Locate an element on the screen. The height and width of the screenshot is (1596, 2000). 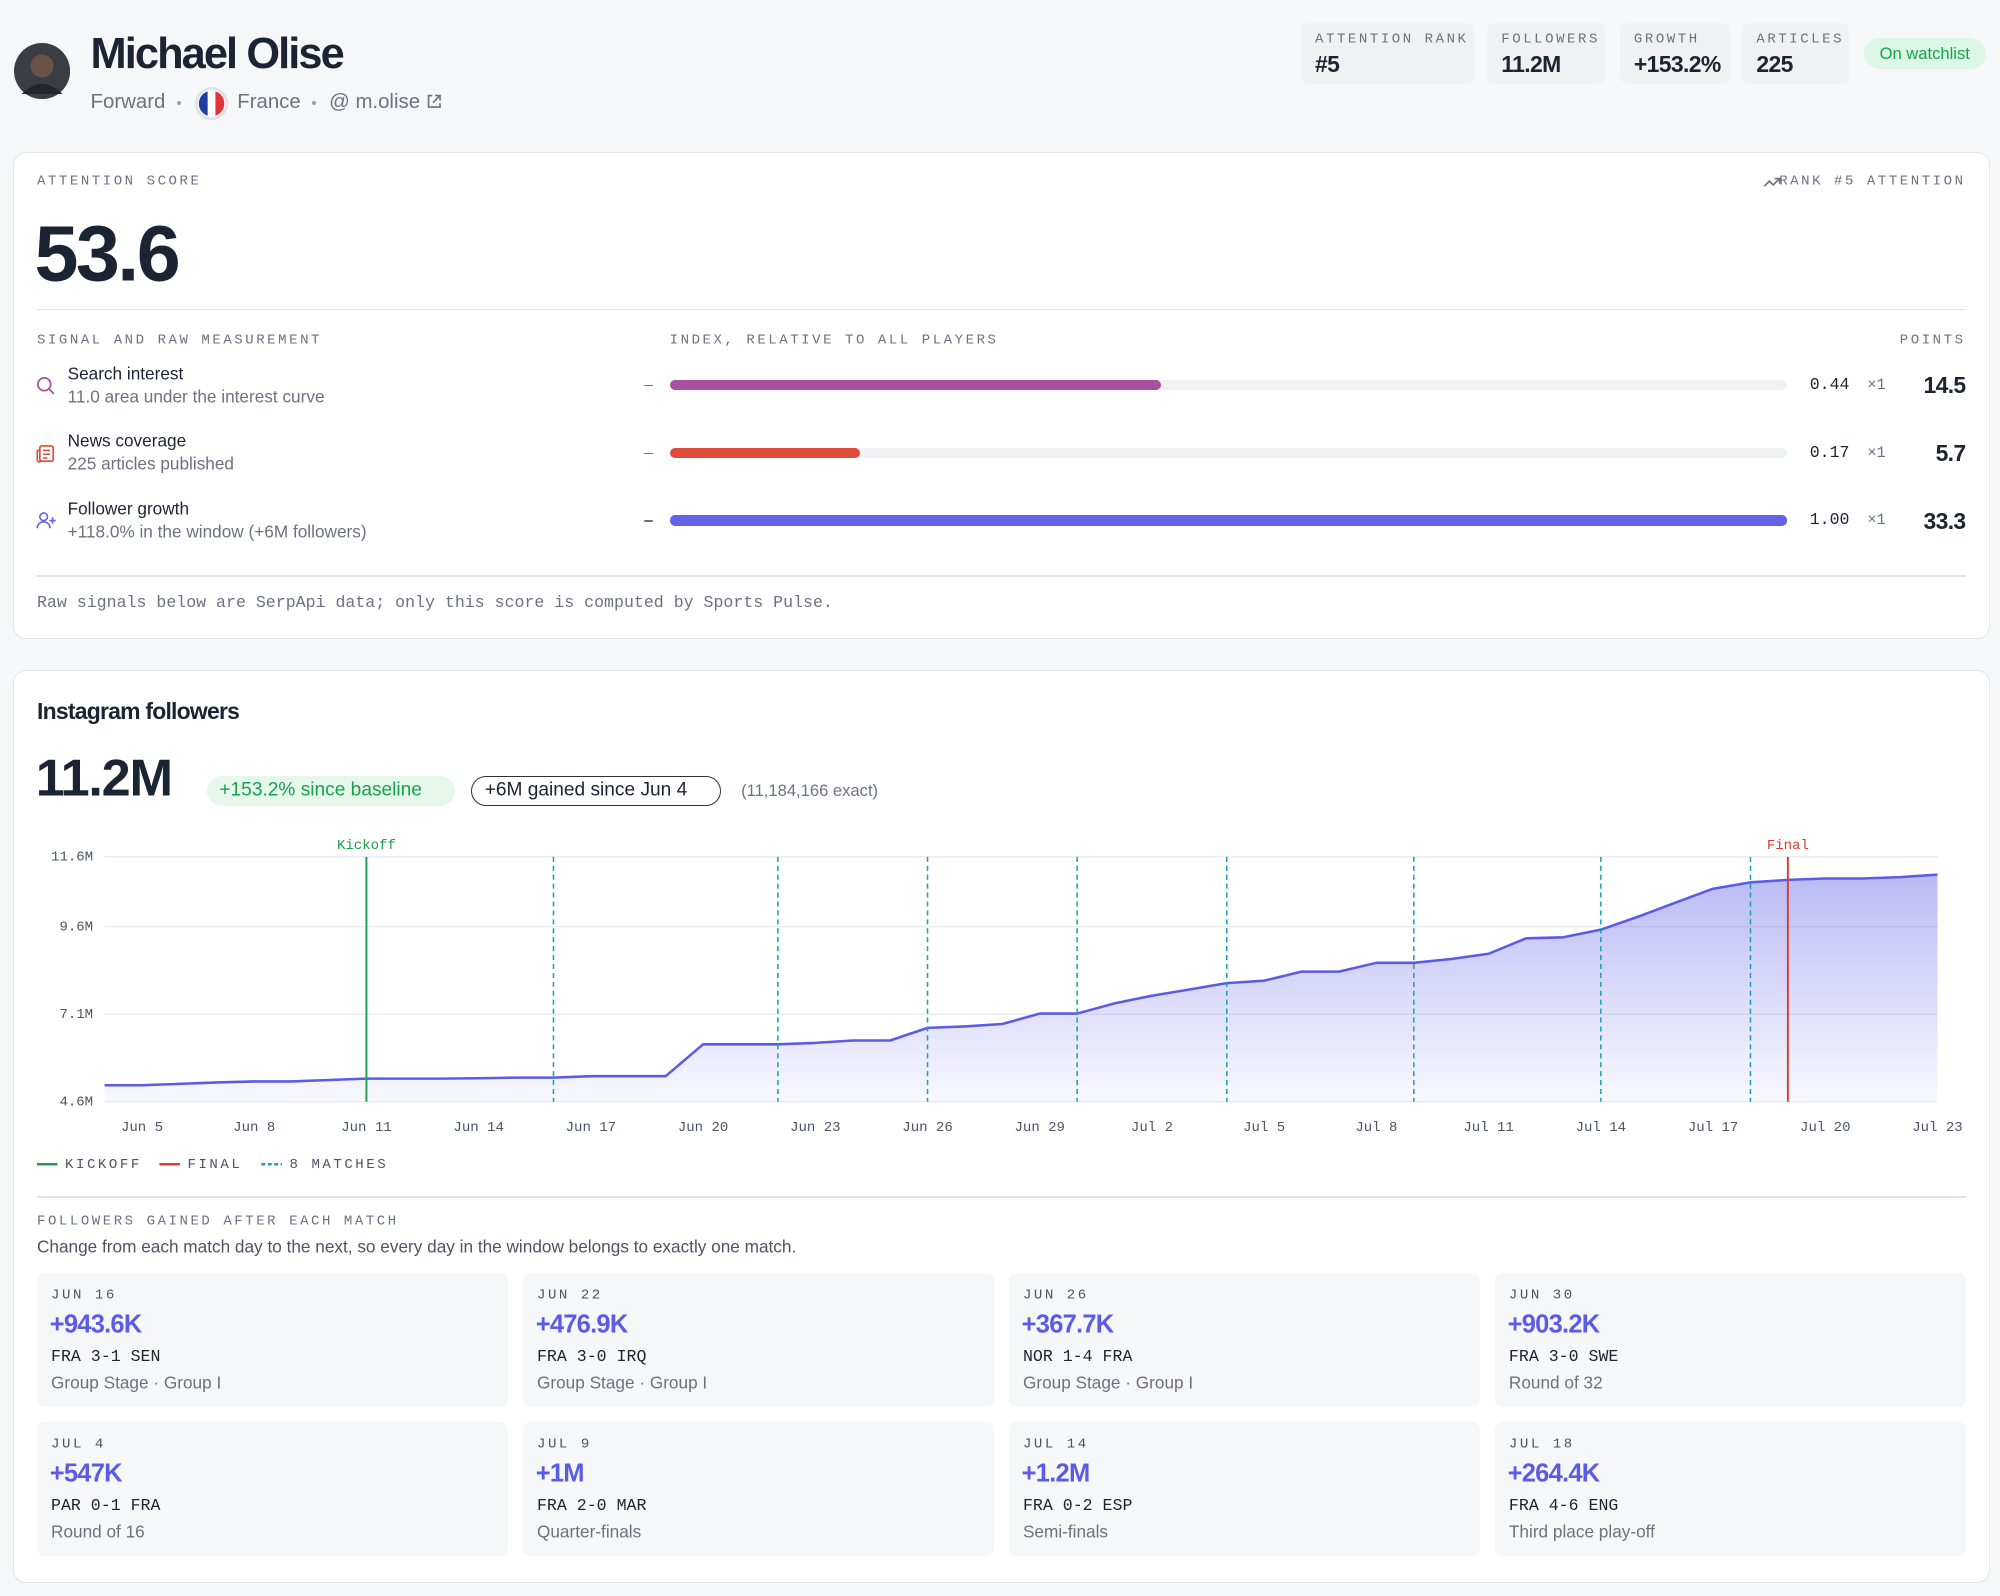
x-tick-label: Jun 17 is located at coordinates (591, 1128).